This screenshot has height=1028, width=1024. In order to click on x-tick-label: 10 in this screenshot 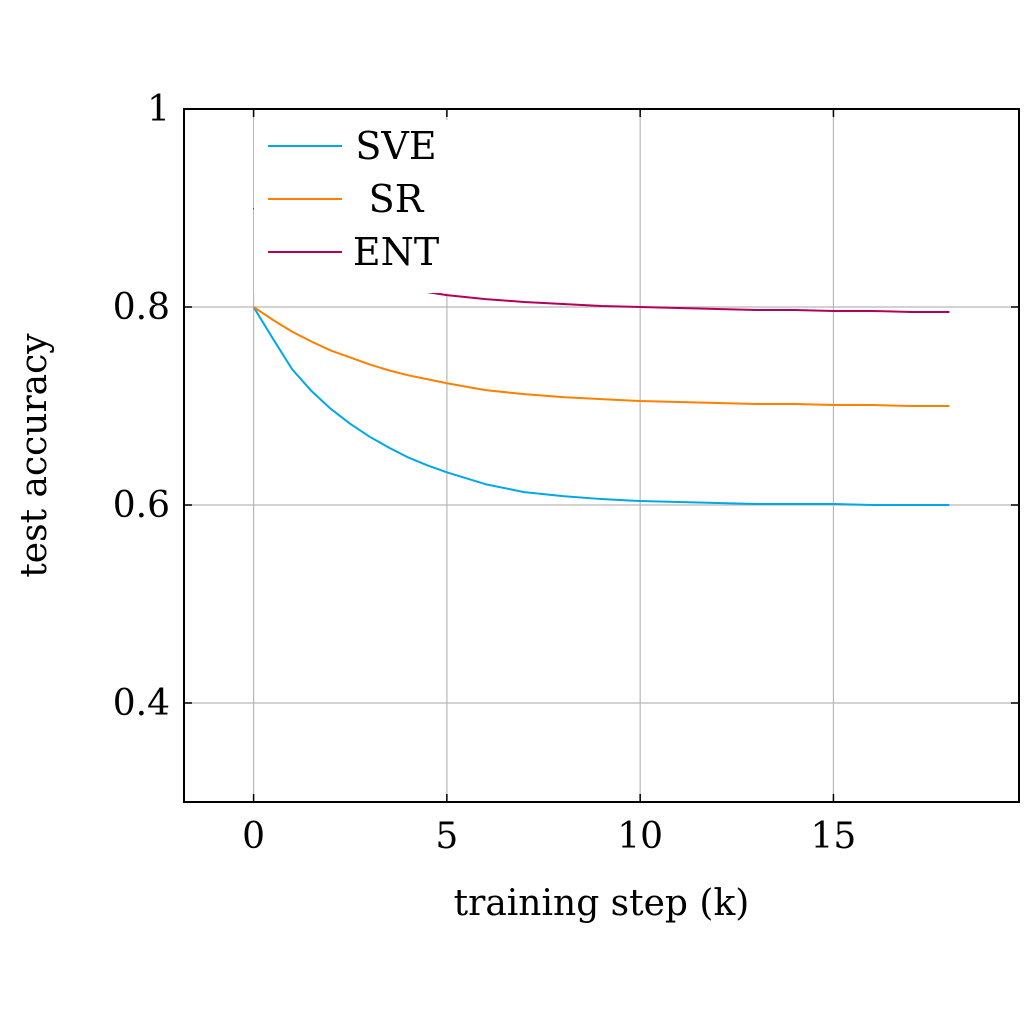, I will do `click(640, 836)`.